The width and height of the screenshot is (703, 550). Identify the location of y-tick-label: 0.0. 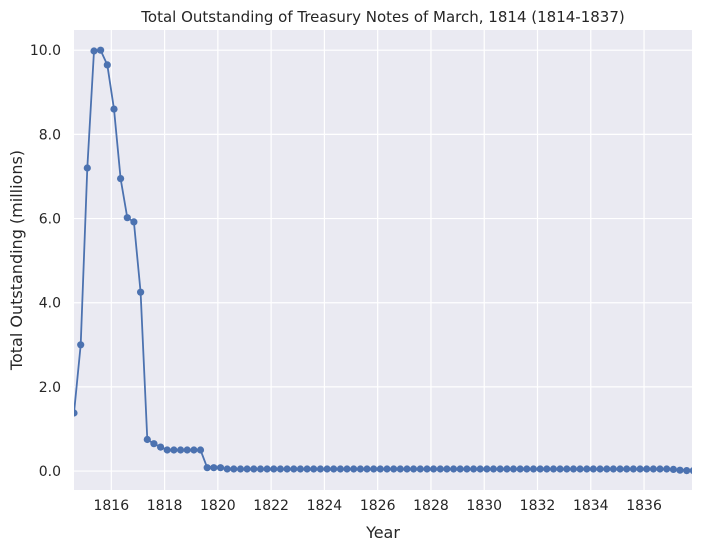
(50, 472).